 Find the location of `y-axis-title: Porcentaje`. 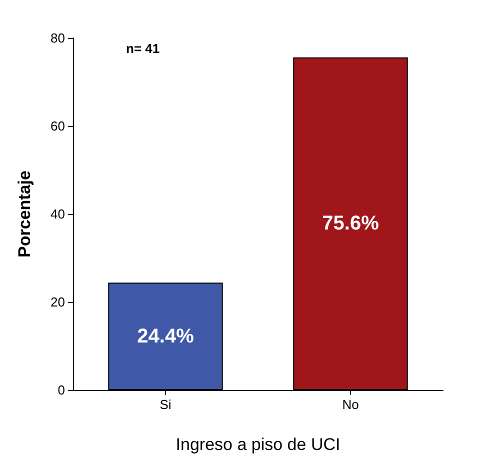

y-axis-title: Porcentaje is located at coordinates (24, 214).